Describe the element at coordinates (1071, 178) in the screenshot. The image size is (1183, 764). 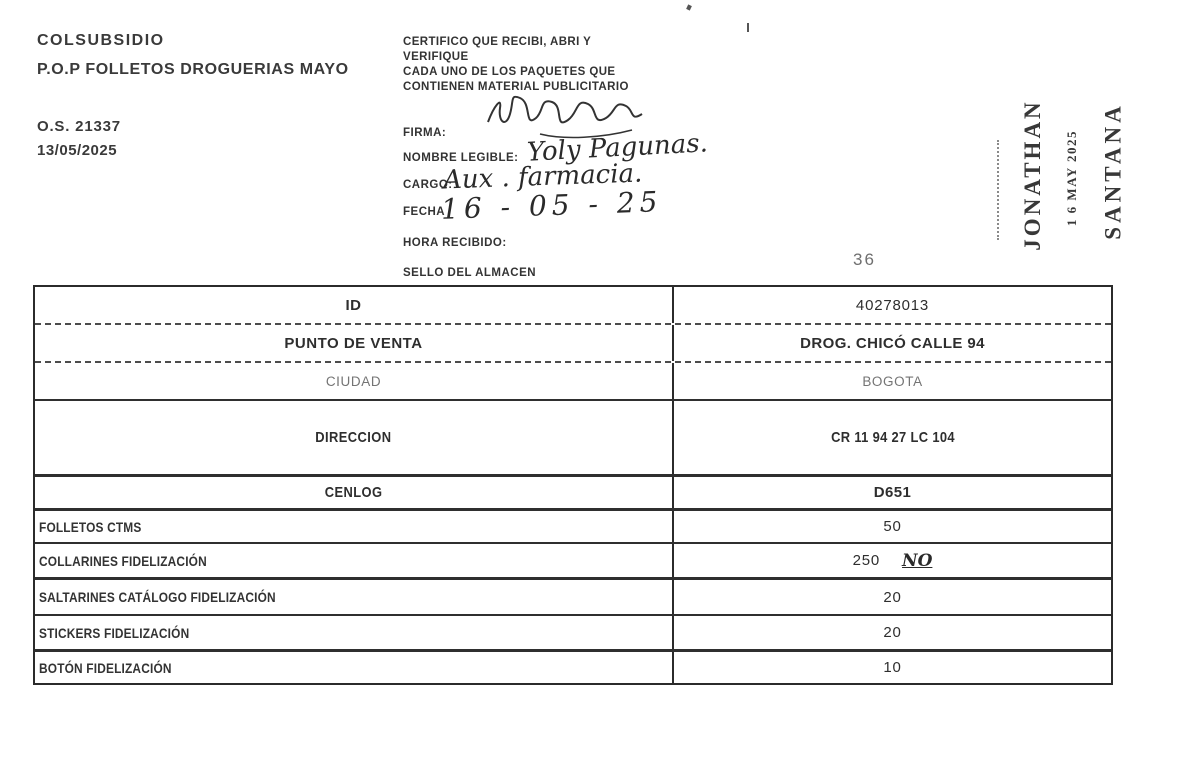
I see `stamp-date: 1 6 MAY 2025` at that location.